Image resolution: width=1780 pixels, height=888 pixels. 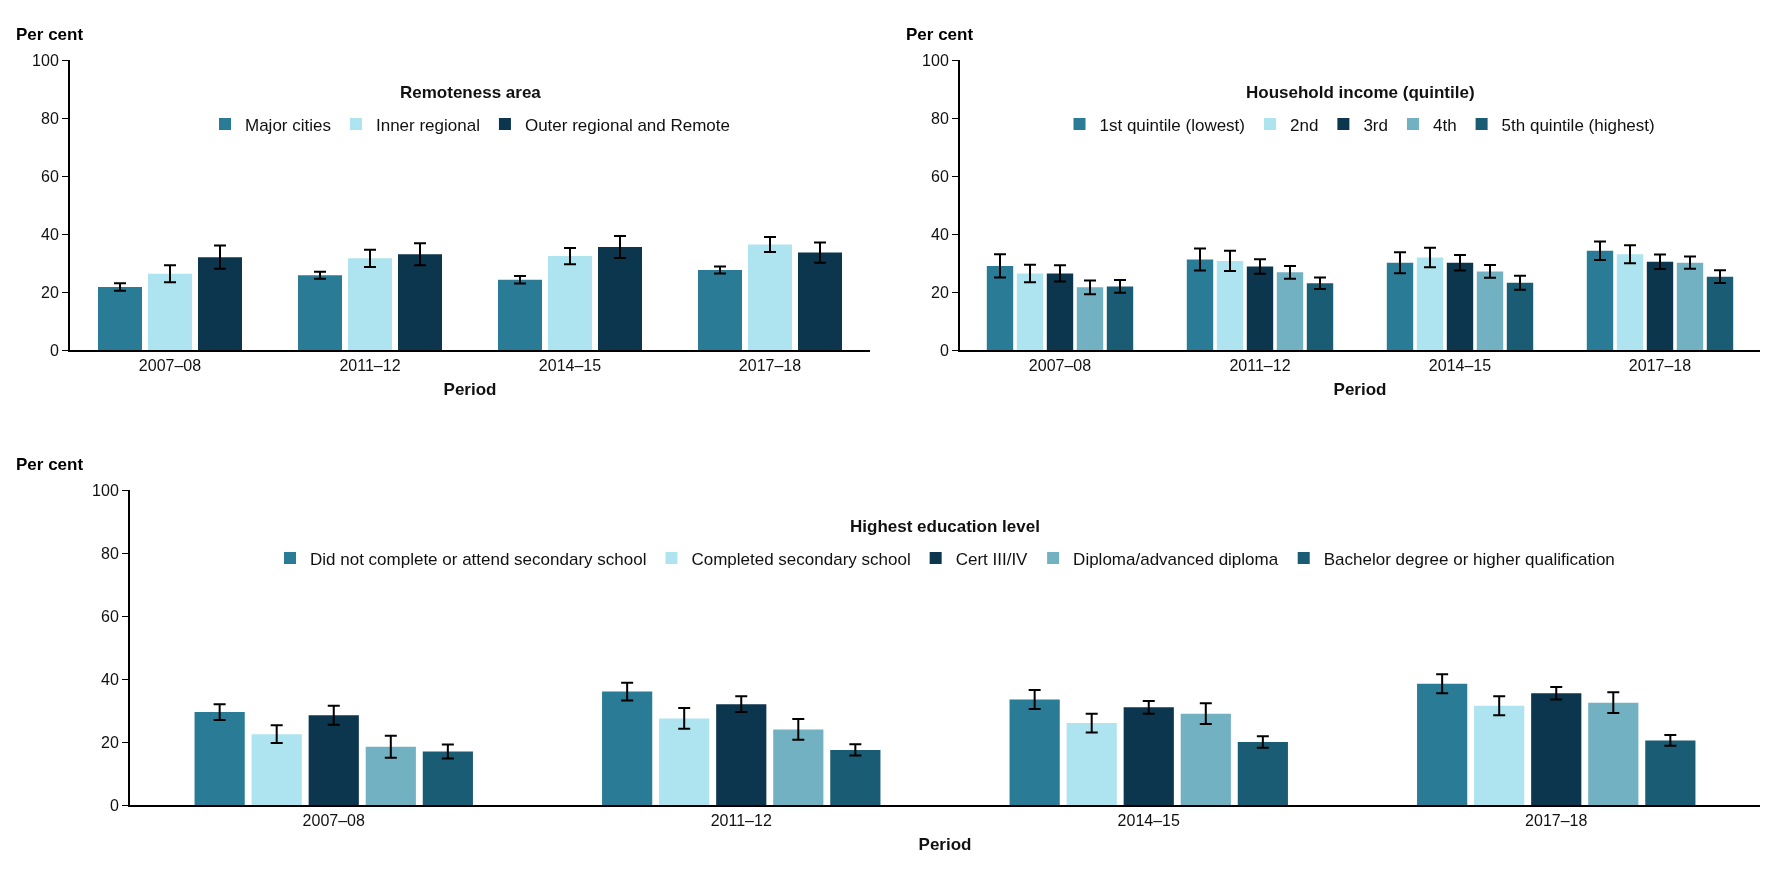 What do you see at coordinates (478, 559) in the screenshot?
I see `legend-label: Did not complete or attend secondary school` at bounding box center [478, 559].